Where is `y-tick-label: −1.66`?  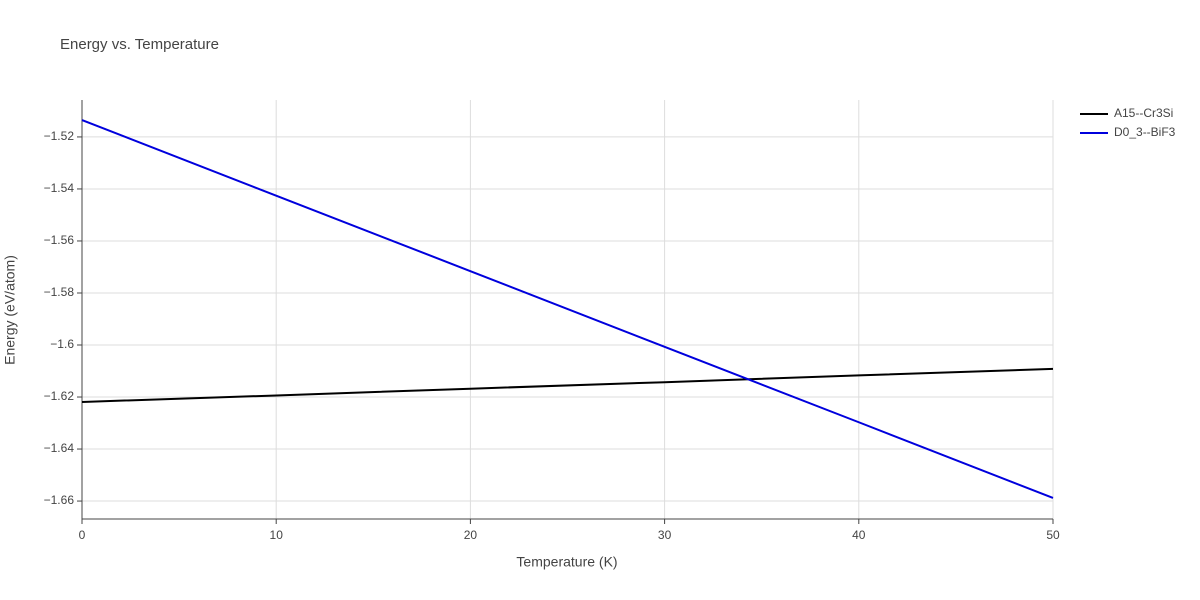 y-tick-label: −1.66 is located at coordinates (59, 500).